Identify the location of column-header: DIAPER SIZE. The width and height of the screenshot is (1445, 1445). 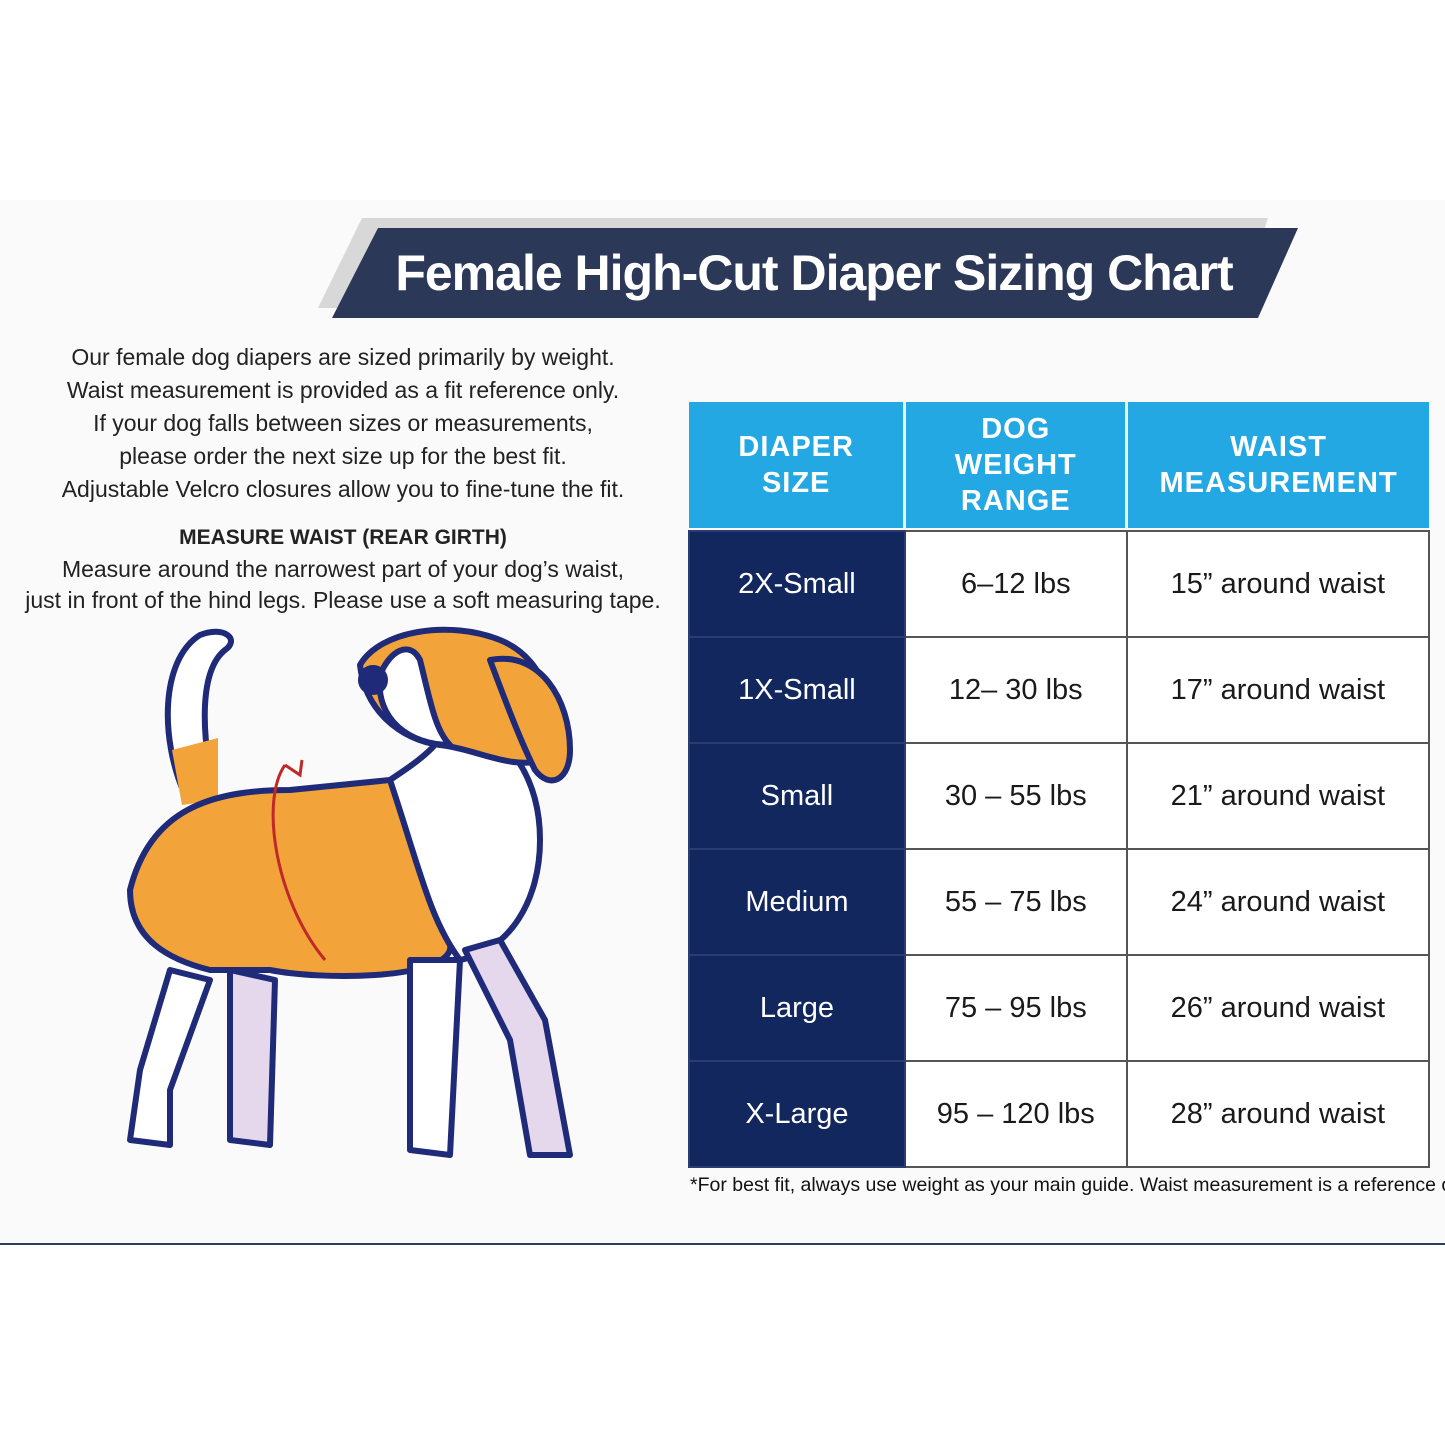
(798, 465).